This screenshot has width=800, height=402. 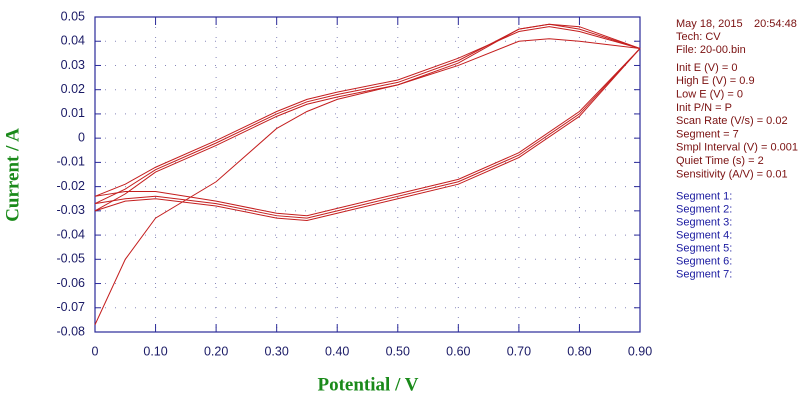 I want to click on parameter: Init P/N = P, so click(x=704, y=108).